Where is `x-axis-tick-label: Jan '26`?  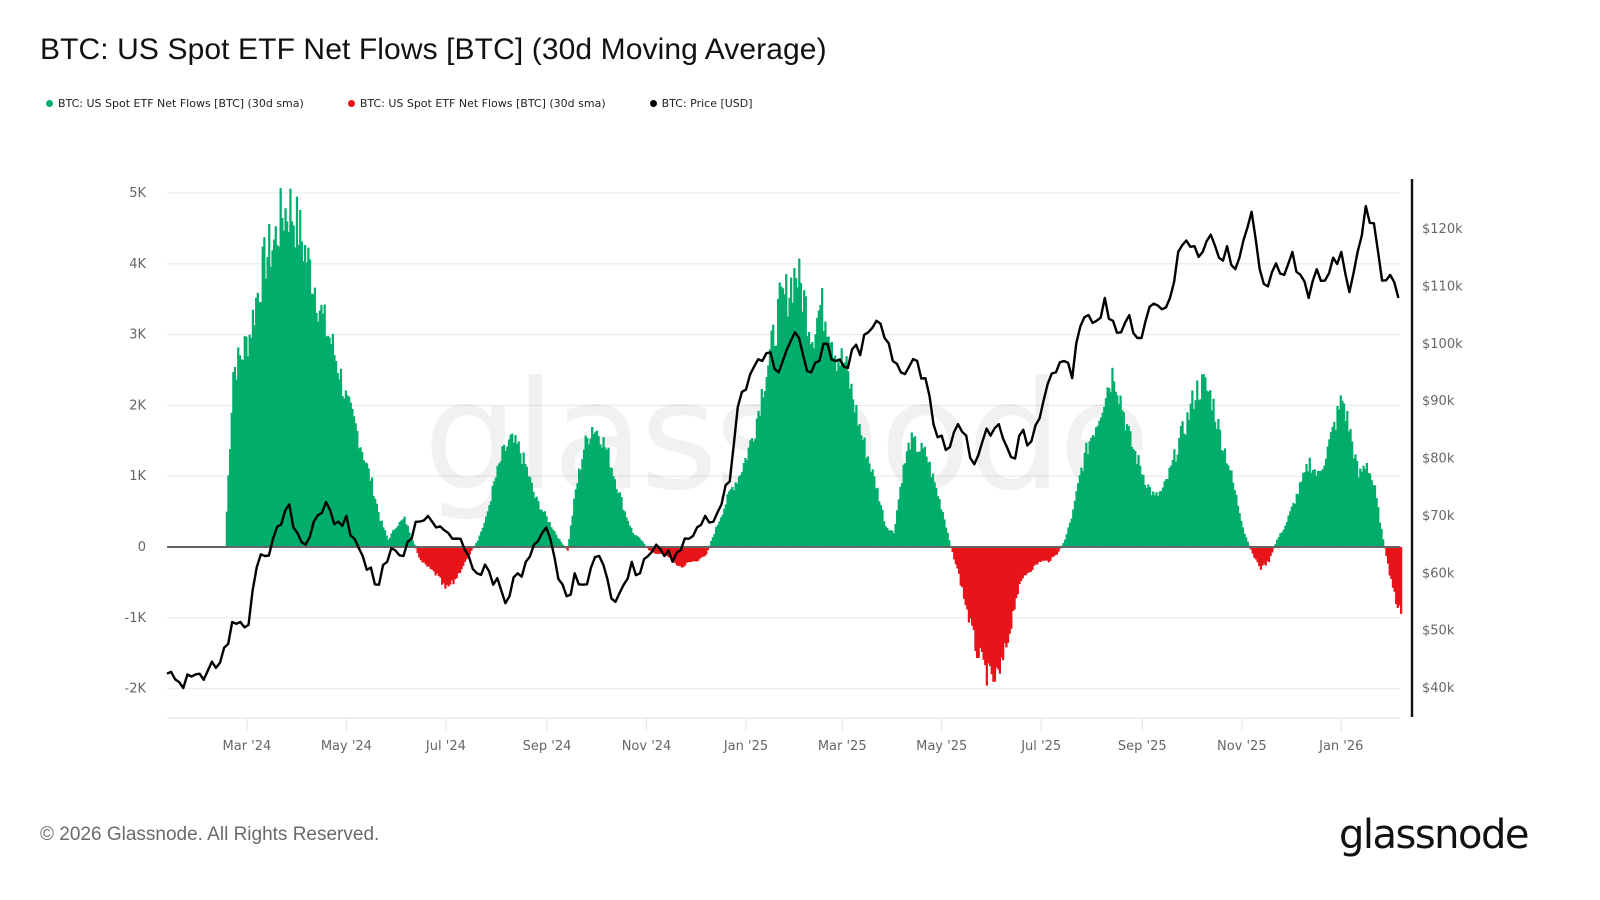
x-axis-tick-label: Jan '26 is located at coordinates (1340, 746).